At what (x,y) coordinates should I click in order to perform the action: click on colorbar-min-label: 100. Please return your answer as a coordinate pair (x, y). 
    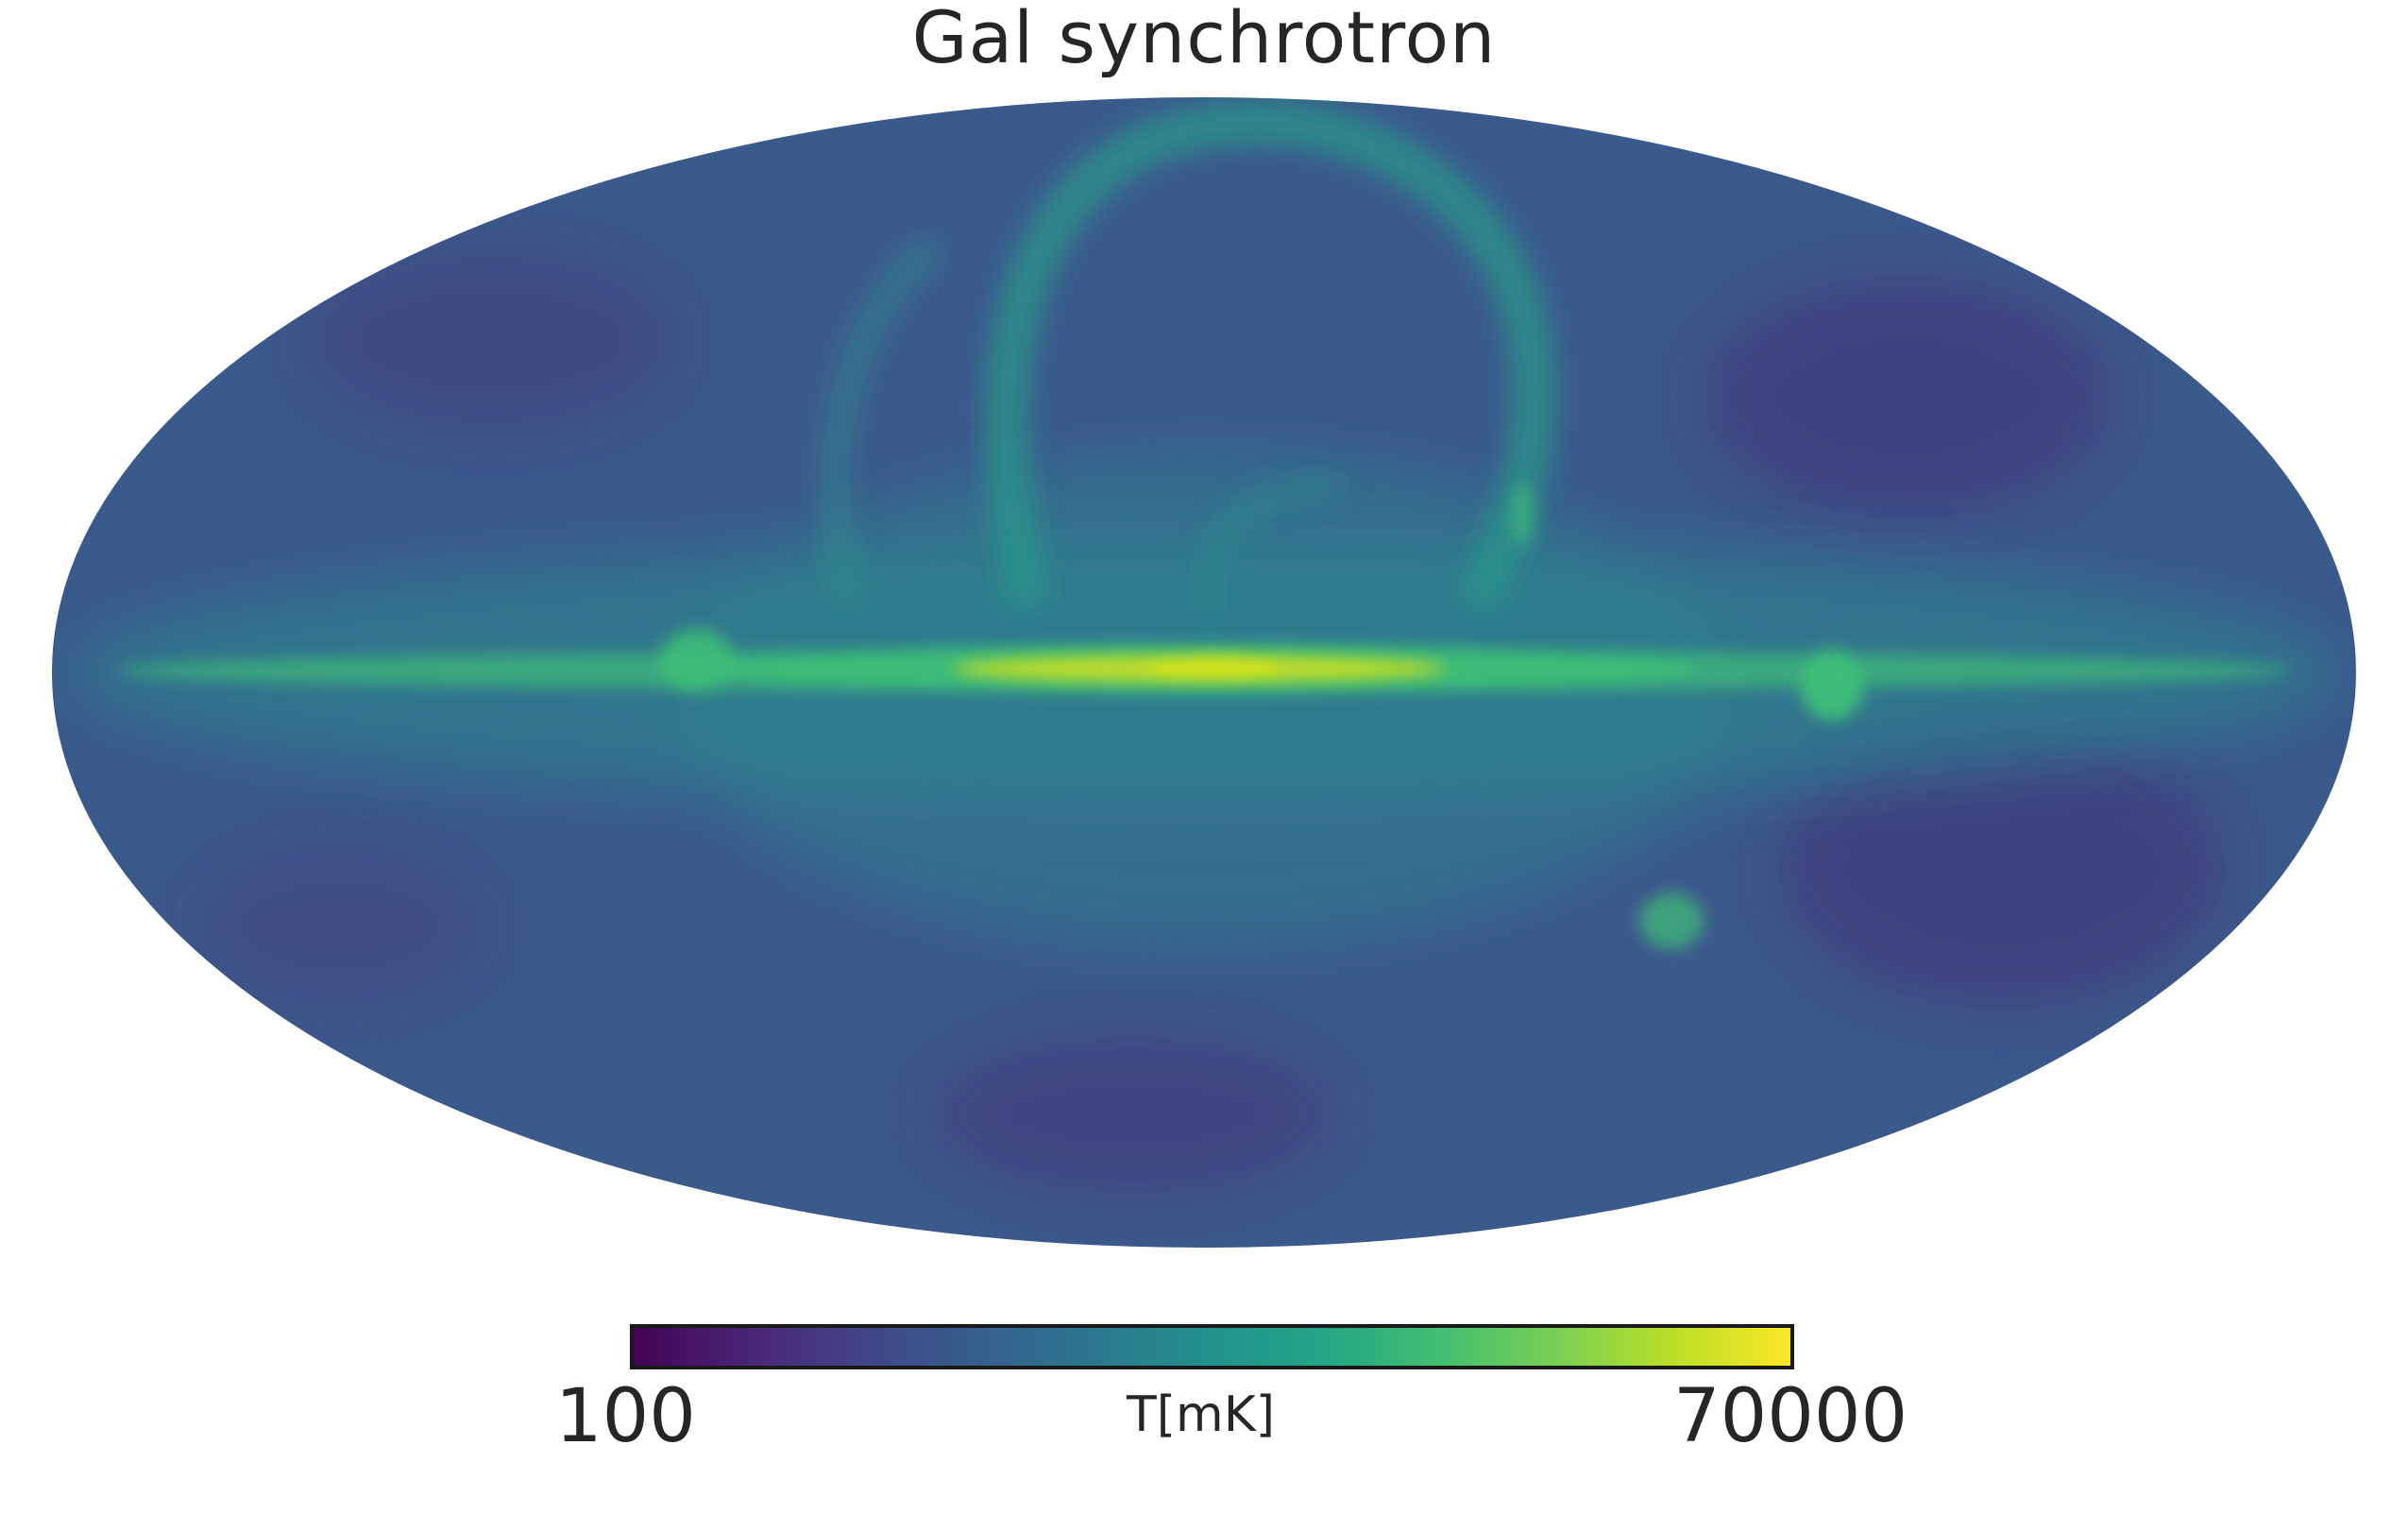
    Looking at the image, I should click on (625, 1416).